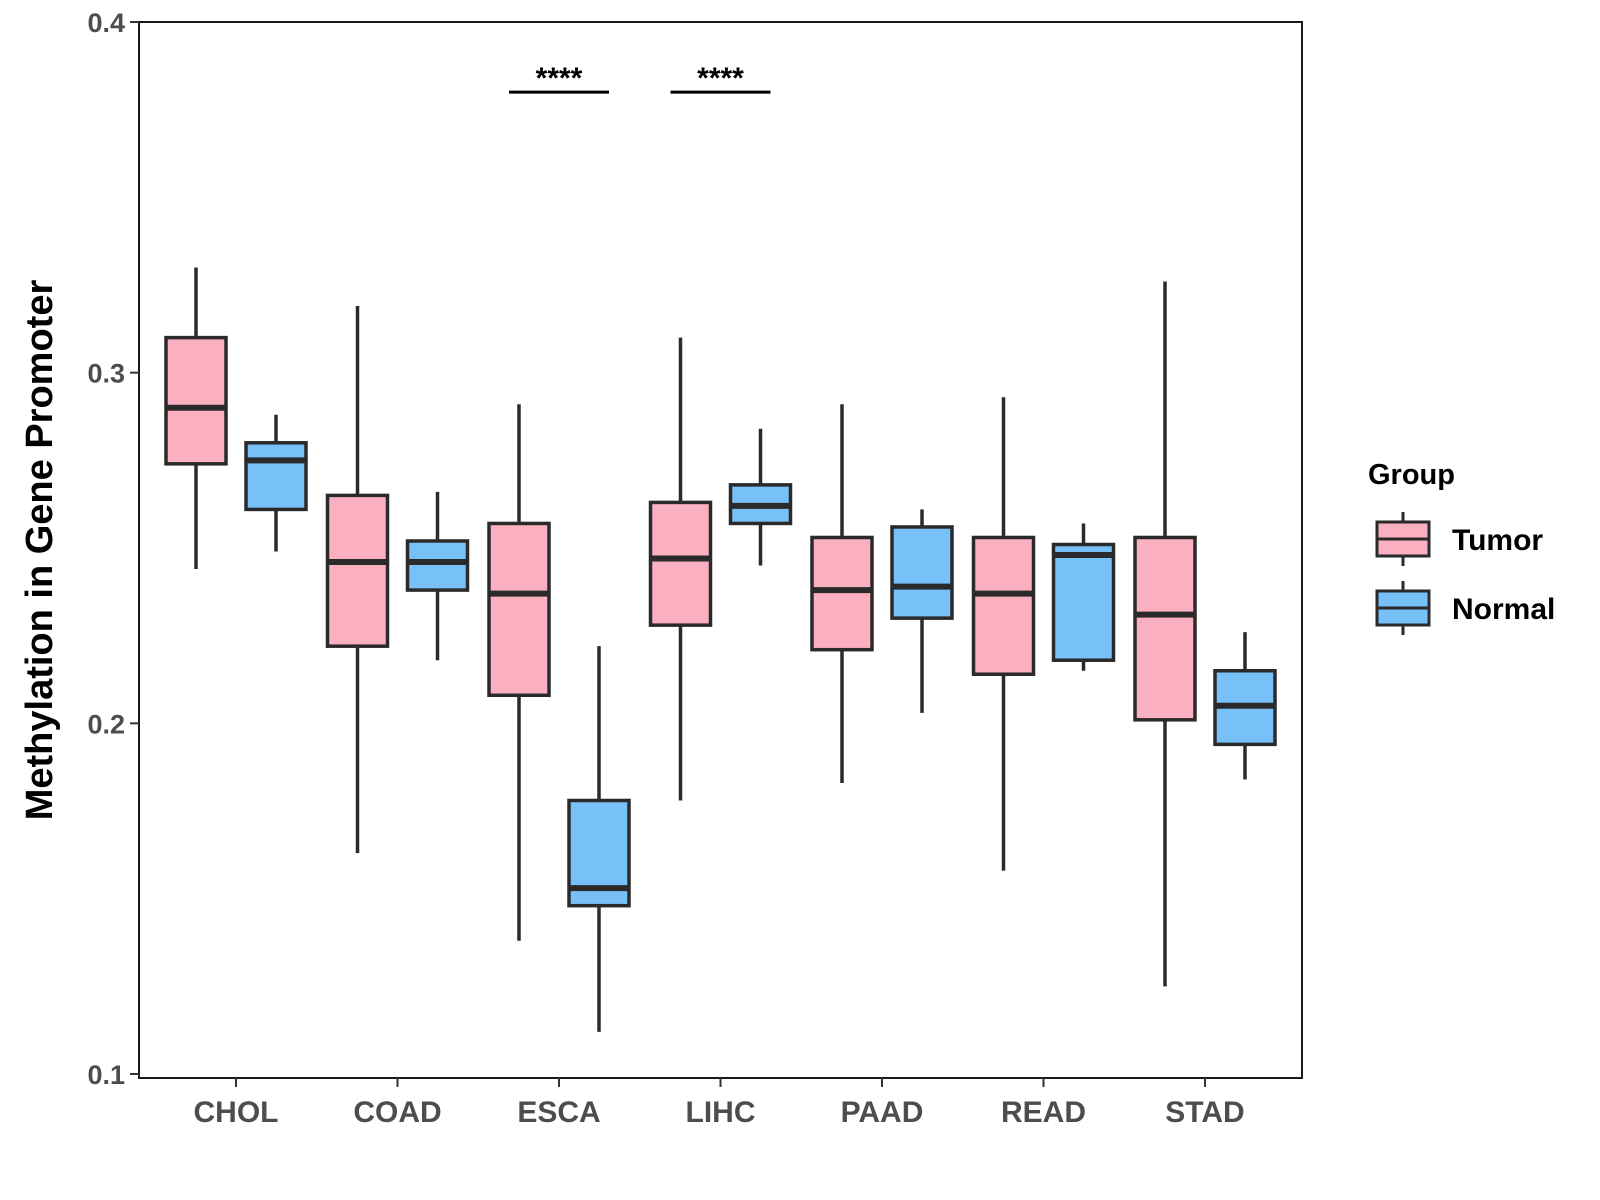 The height and width of the screenshot is (1200, 1600). Describe the element at coordinates (640, 78) in the screenshot. I see `significance-annotations: **** ****` at that location.